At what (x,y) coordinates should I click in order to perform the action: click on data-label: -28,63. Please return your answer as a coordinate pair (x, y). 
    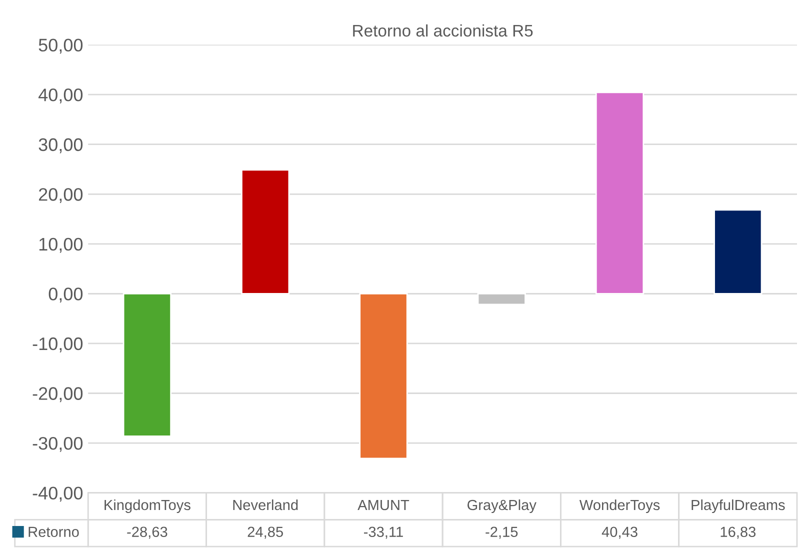
    Looking at the image, I should click on (147, 532).